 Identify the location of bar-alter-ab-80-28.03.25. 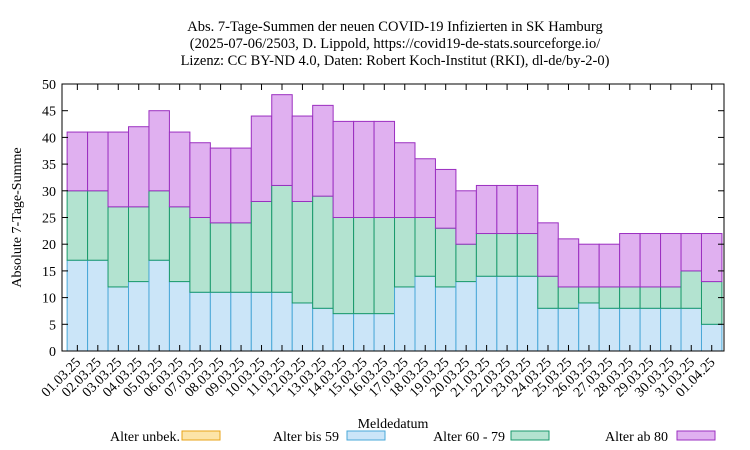
(630, 260).